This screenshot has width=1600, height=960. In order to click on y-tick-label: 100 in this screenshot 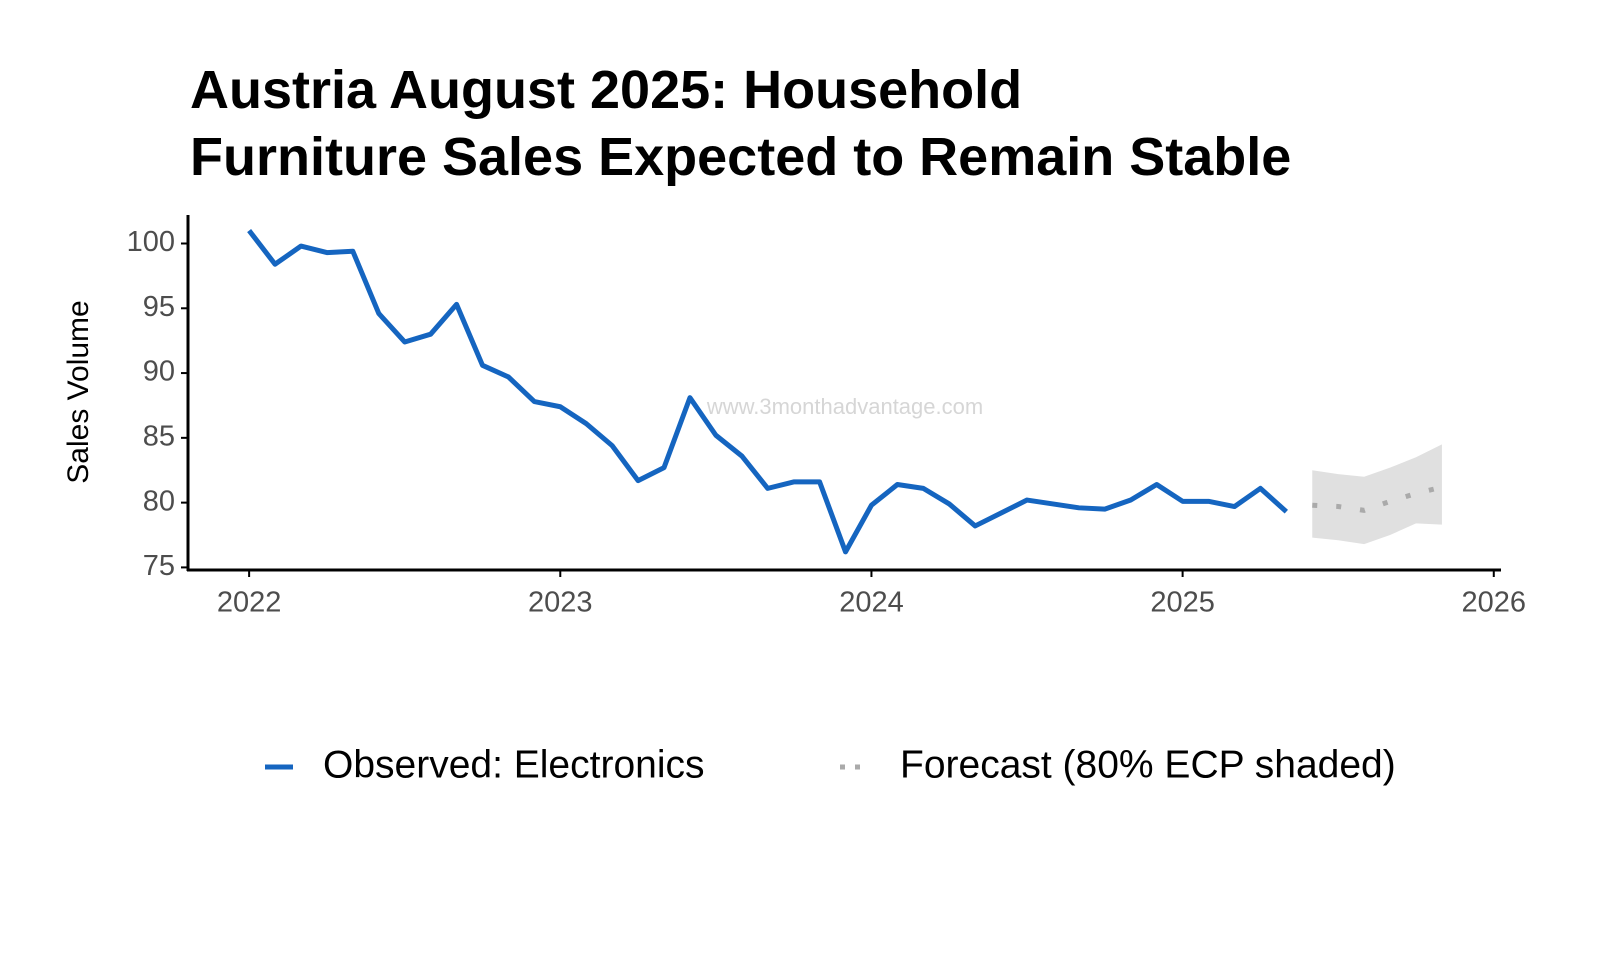, I will do `click(151, 242)`.